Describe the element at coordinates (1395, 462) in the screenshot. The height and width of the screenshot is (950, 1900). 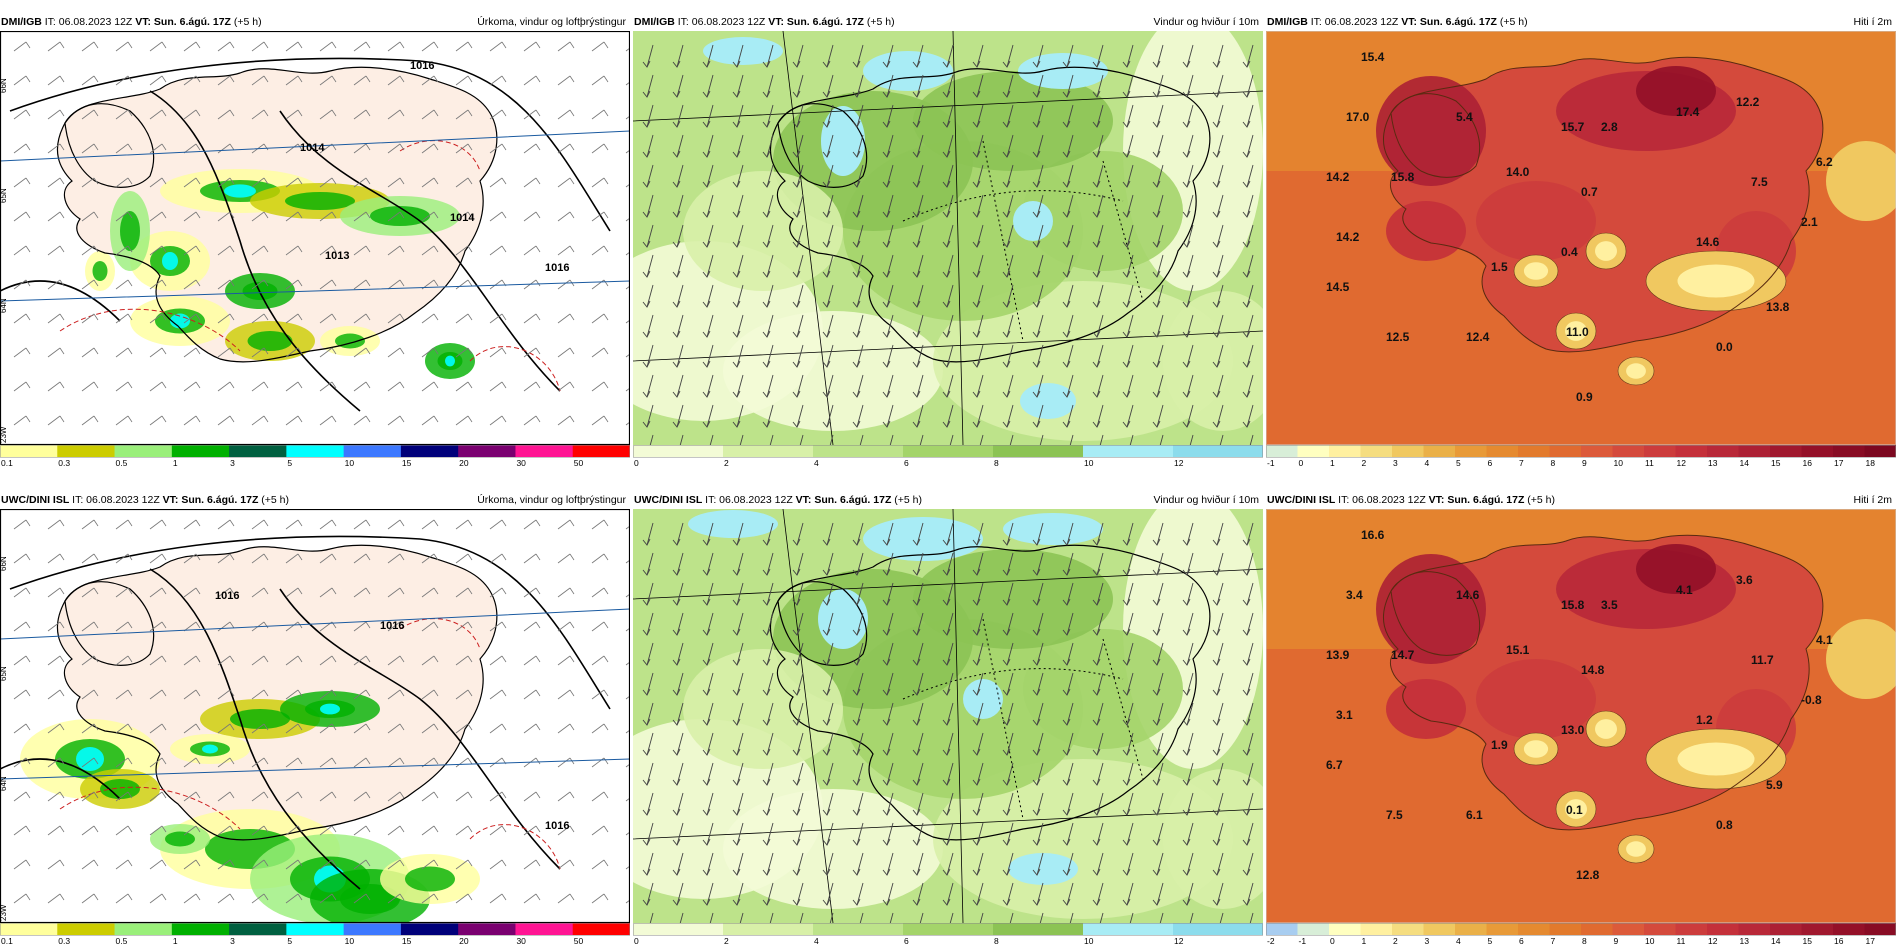
I see `legend-label: 3` at that location.